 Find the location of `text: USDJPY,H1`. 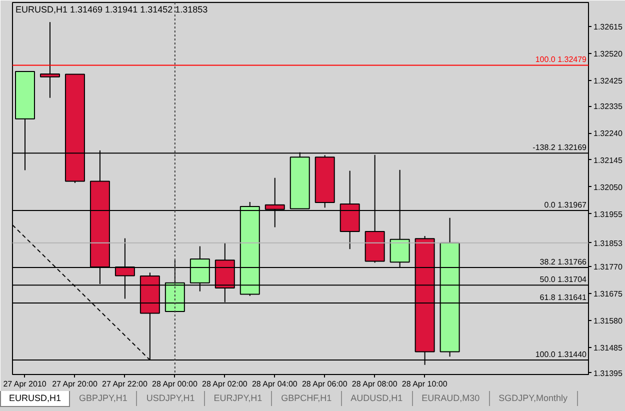

text: USDJPY,H1 is located at coordinates (171, 398).